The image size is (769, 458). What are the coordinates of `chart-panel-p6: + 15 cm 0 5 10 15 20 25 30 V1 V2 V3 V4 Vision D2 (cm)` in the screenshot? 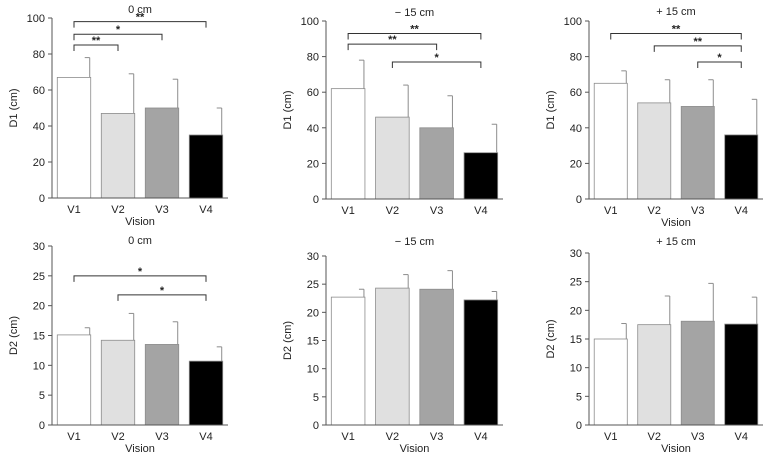 It's located at (654, 345).